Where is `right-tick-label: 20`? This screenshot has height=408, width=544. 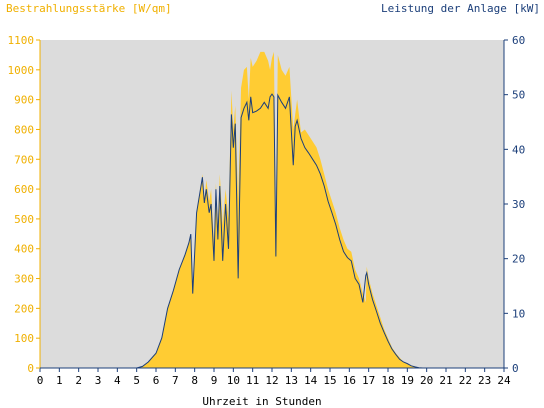 right-tick-label: 20 is located at coordinates (518, 259).